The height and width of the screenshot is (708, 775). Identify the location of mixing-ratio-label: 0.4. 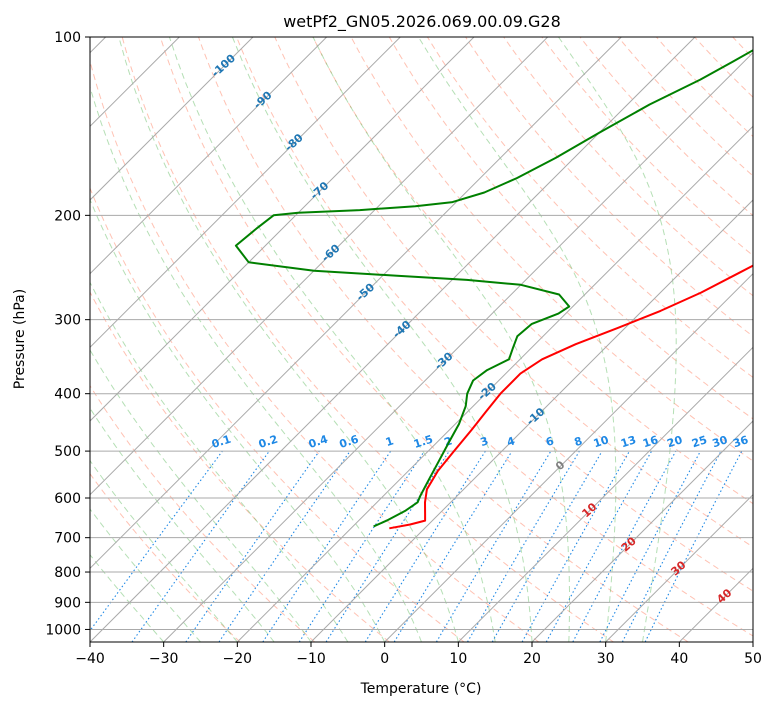
(318, 441).